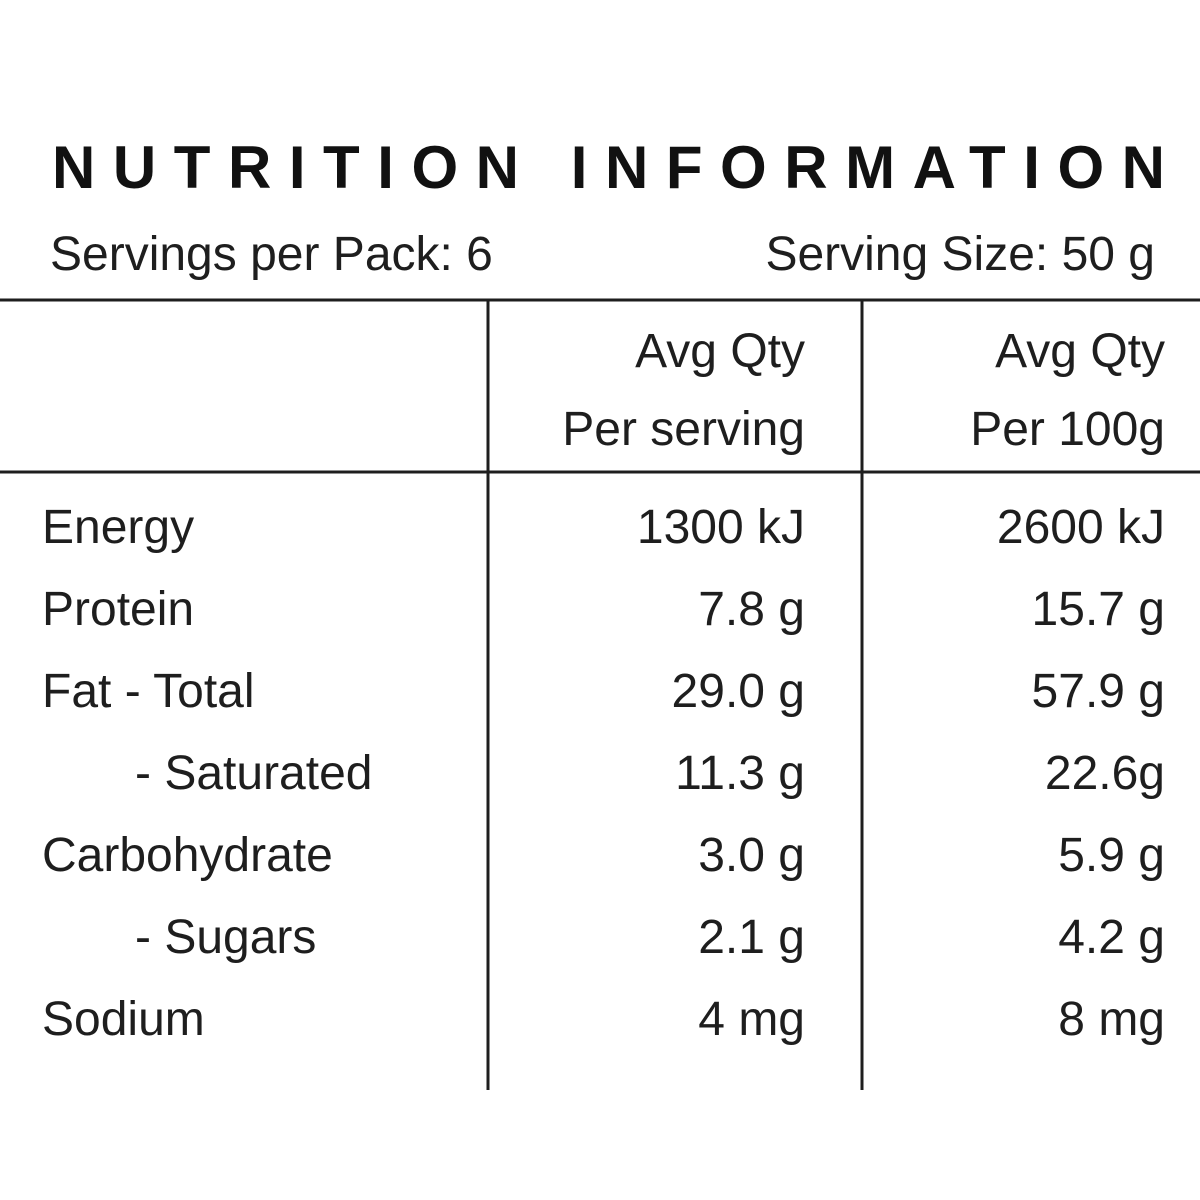 The width and height of the screenshot is (1200, 1200). What do you see at coordinates (1111, 1019) in the screenshot?
I see `cell-value: 8 mg` at bounding box center [1111, 1019].